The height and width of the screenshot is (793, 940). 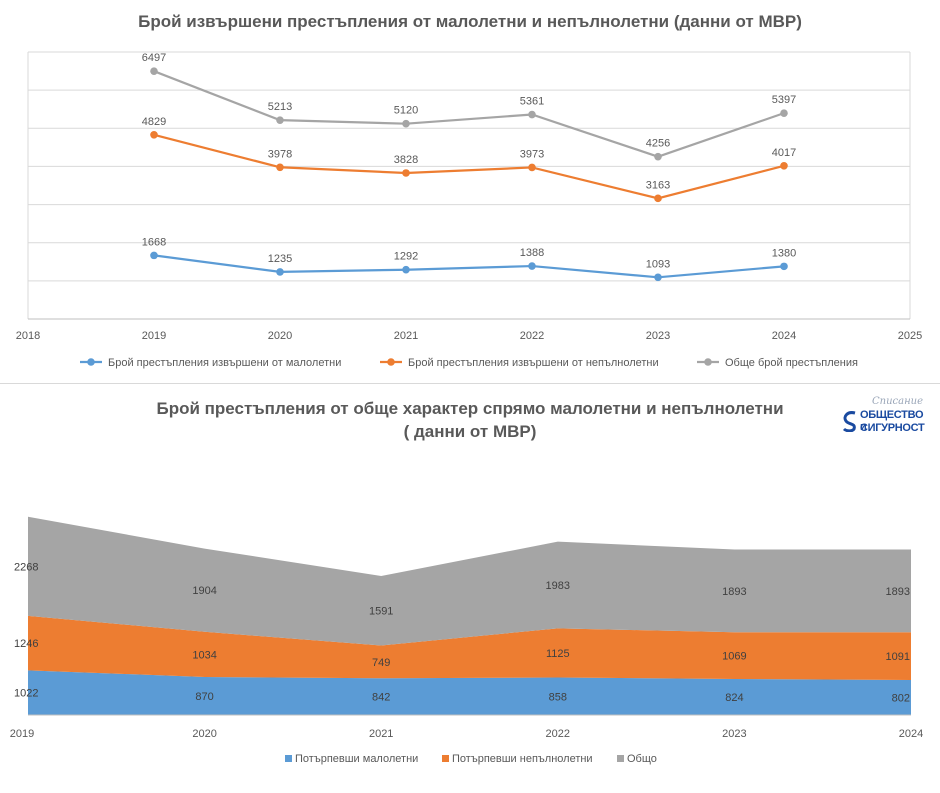 What do you see at coordinates (280, 107) in the screenshot?
I see `data-label: 5213` at bounding box center [280, 107].